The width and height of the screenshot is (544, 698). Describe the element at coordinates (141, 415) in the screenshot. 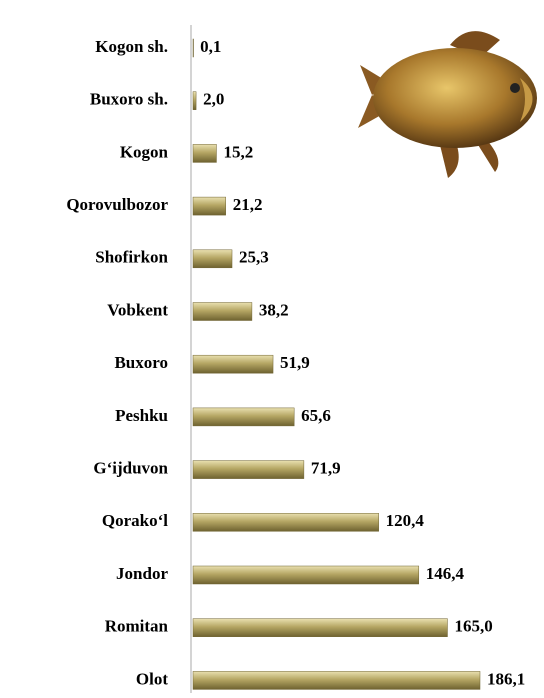

I see `category-label: Peshku` at that location.